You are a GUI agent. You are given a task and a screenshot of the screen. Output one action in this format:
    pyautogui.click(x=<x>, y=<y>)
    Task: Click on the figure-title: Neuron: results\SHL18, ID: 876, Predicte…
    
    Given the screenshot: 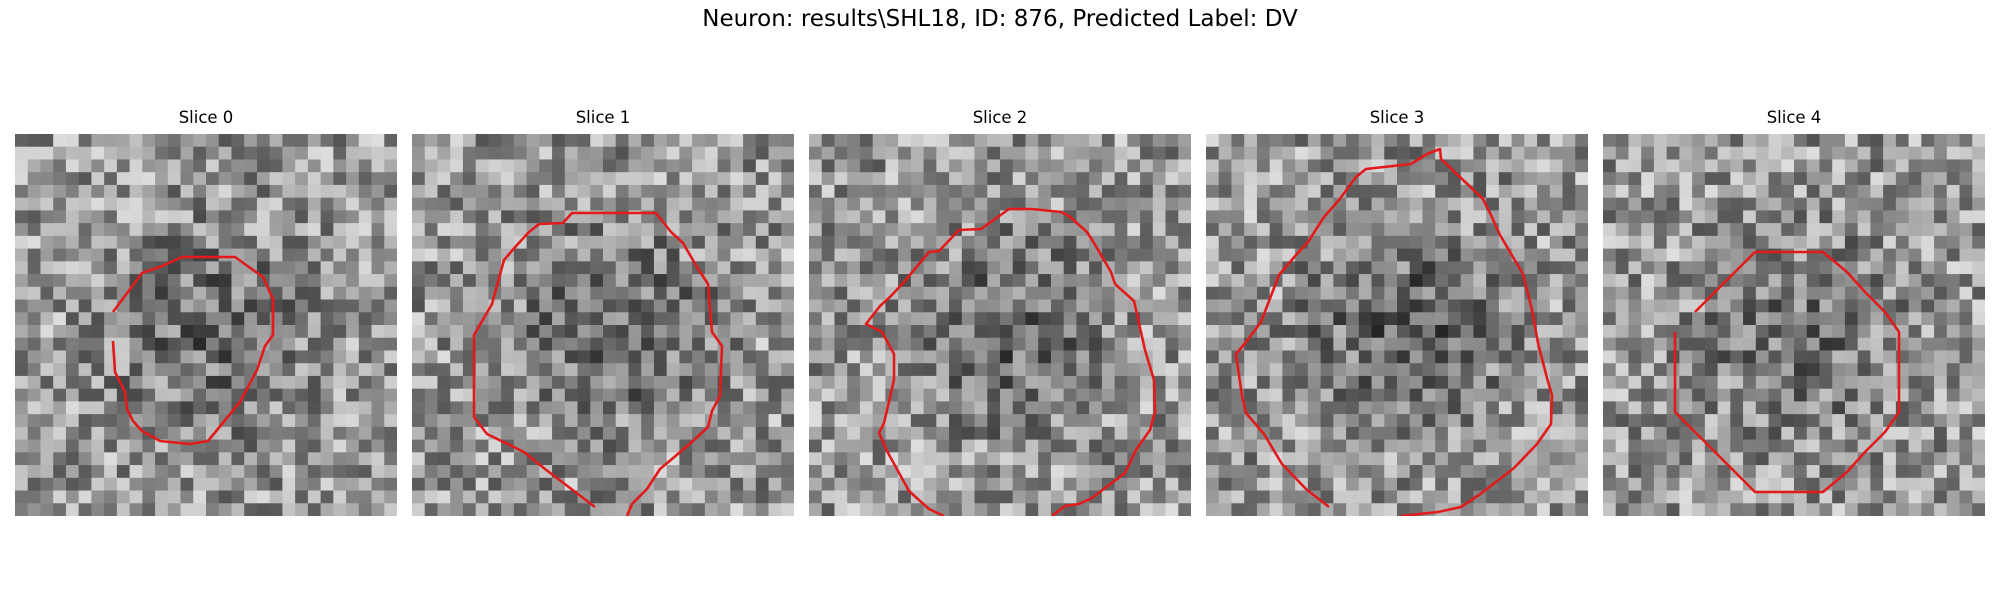 What is the action you would take?
    pyautogui.click(x=1000, y=19)
    